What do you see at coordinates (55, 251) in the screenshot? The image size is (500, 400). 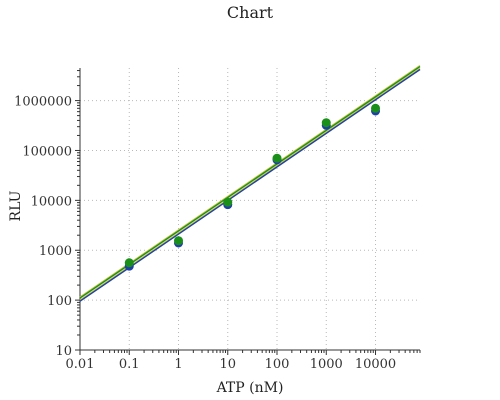 I see `y-tick-label: 1000` at bounding box center [55, 251].